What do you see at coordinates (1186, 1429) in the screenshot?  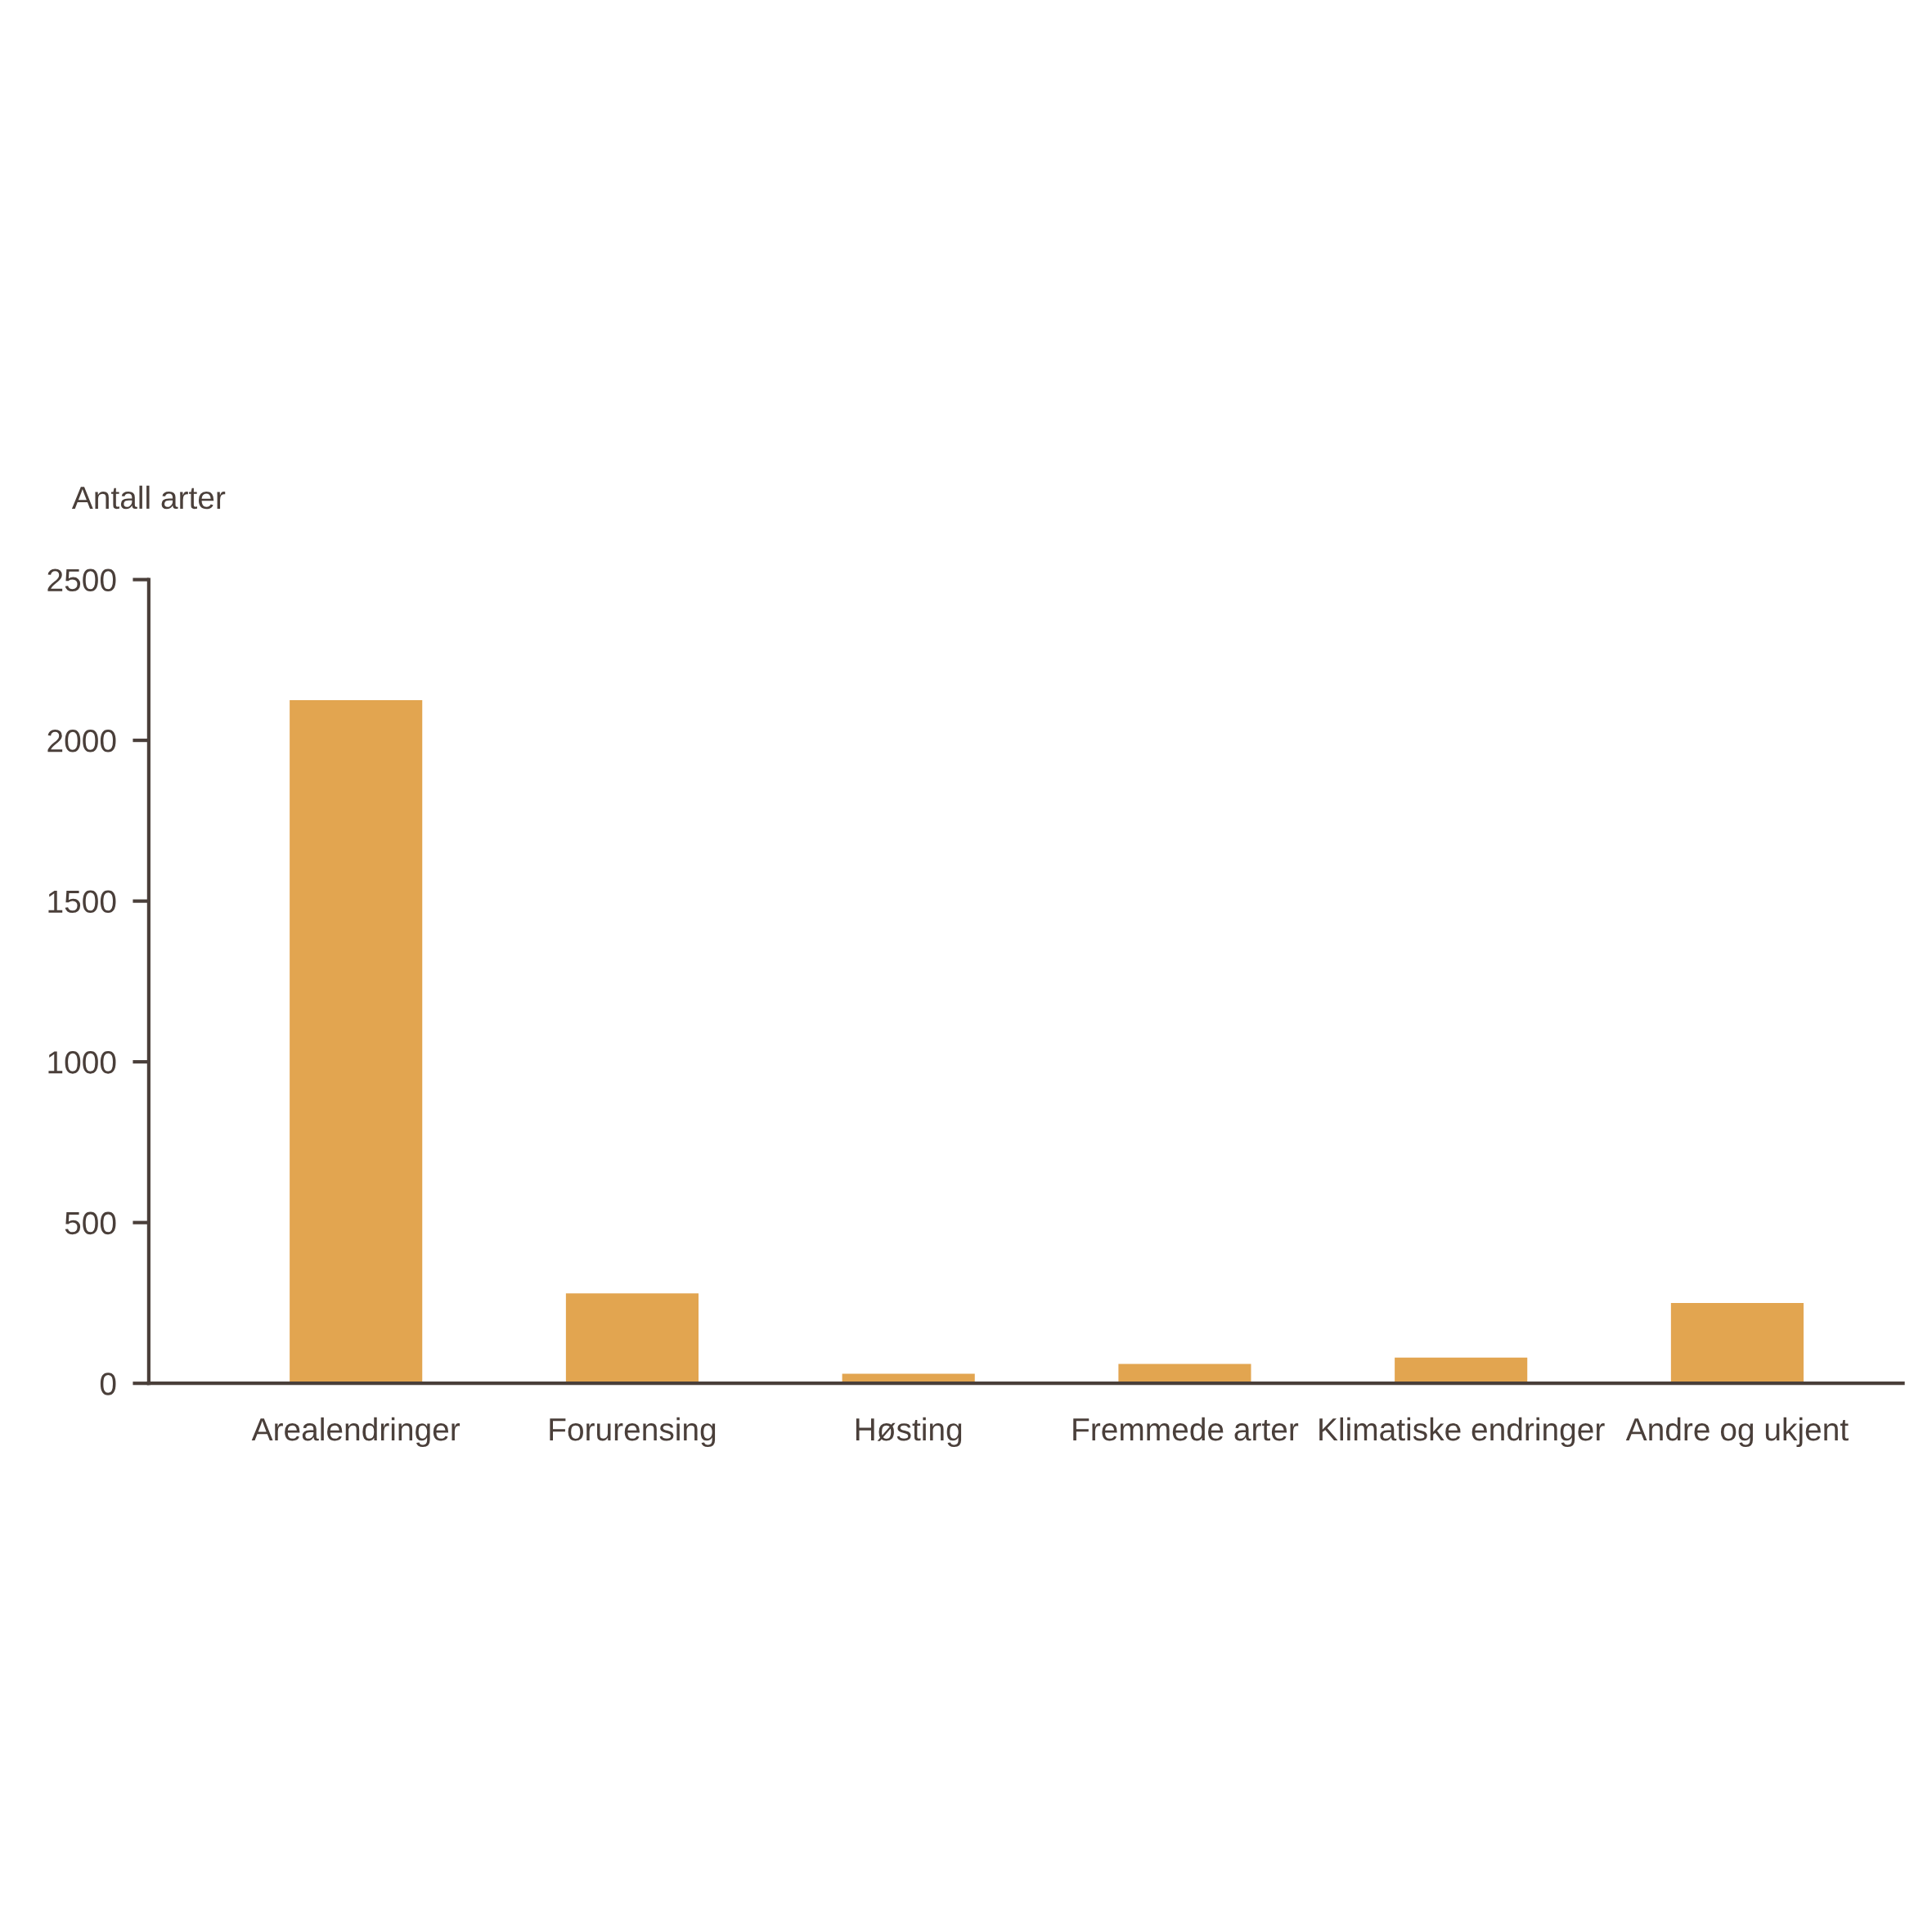 I see `x-tick-label: Fremmede arter` at bounding box center [1186, 1429].